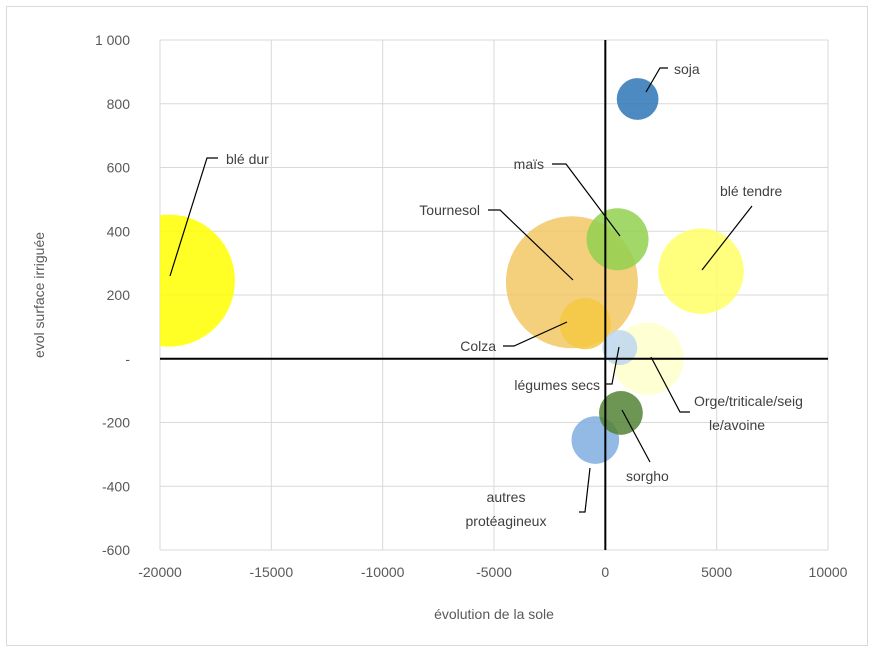  Describe the element at coordinates (116, 486) in the screenshot. I see `y-tick-label: -400` at that location.